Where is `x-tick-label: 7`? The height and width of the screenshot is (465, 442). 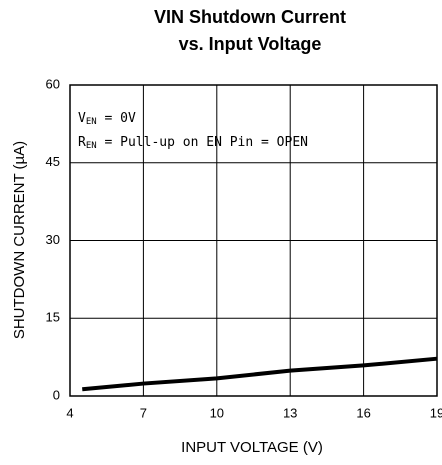 x-tick-label: 7 is located at coordinates (143, 412).